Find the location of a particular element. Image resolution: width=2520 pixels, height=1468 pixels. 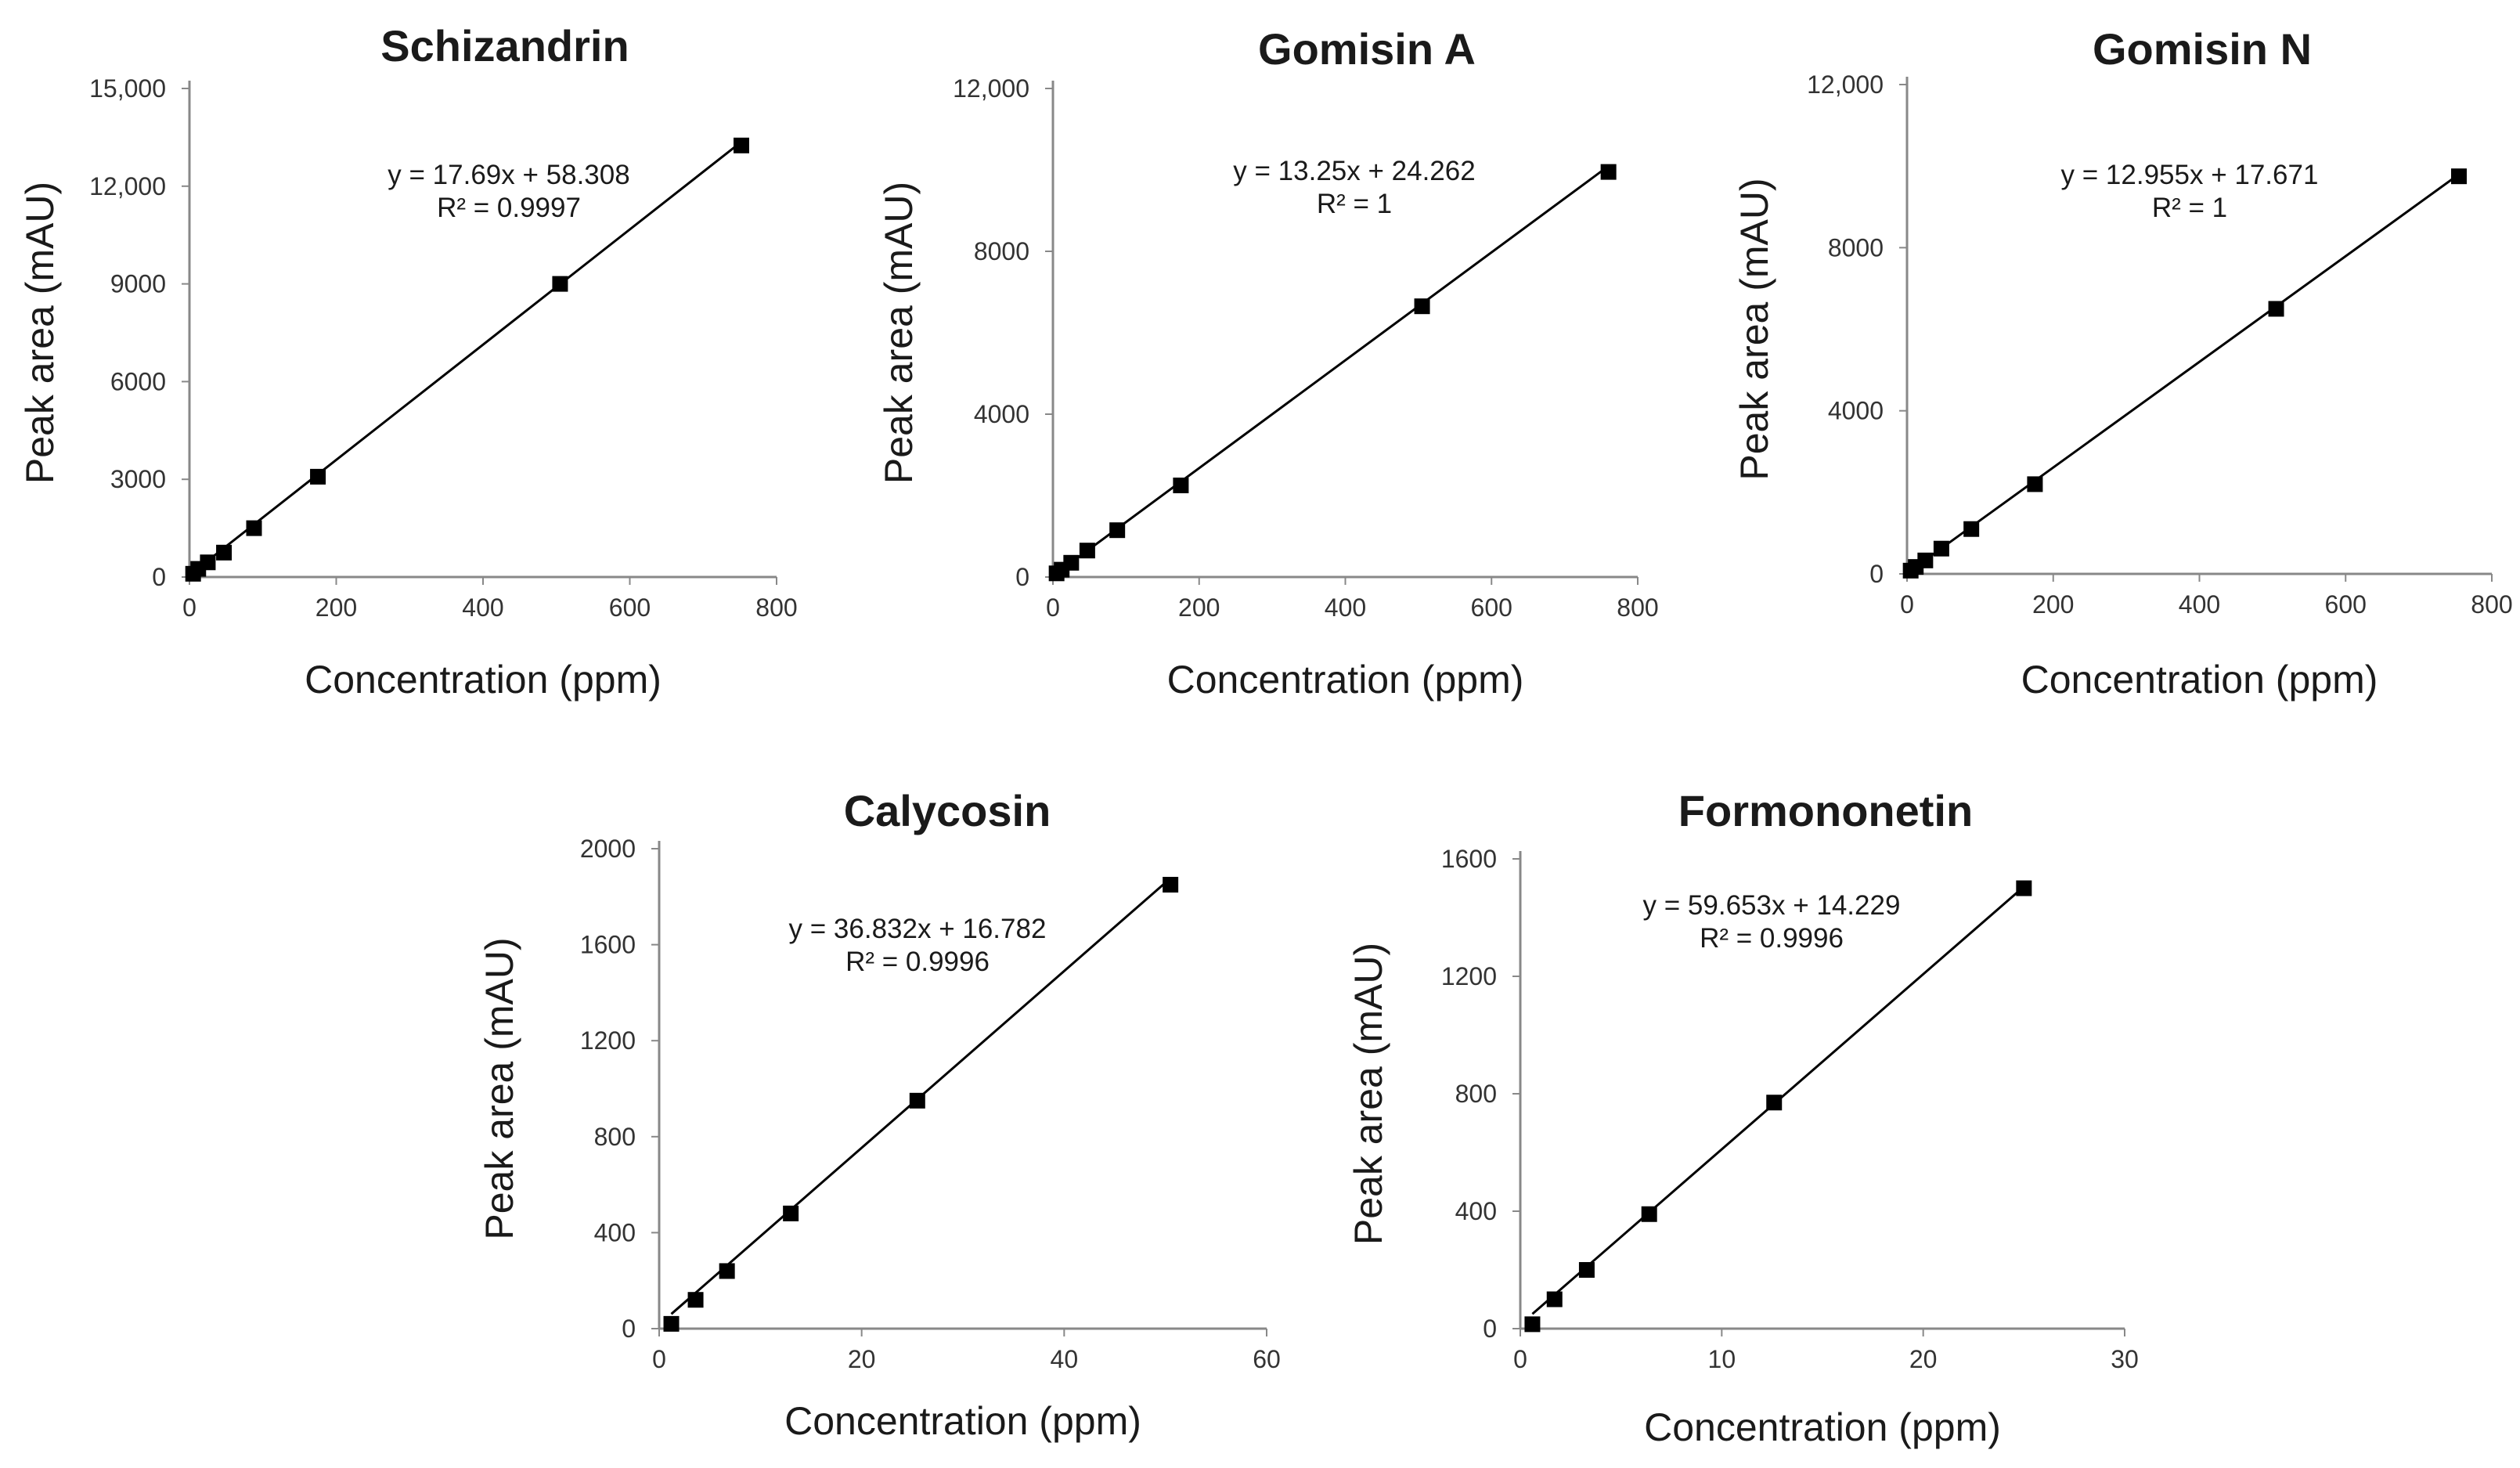

chart-4-x-tick-label: 40 is located at coordinates (1065, 1359).